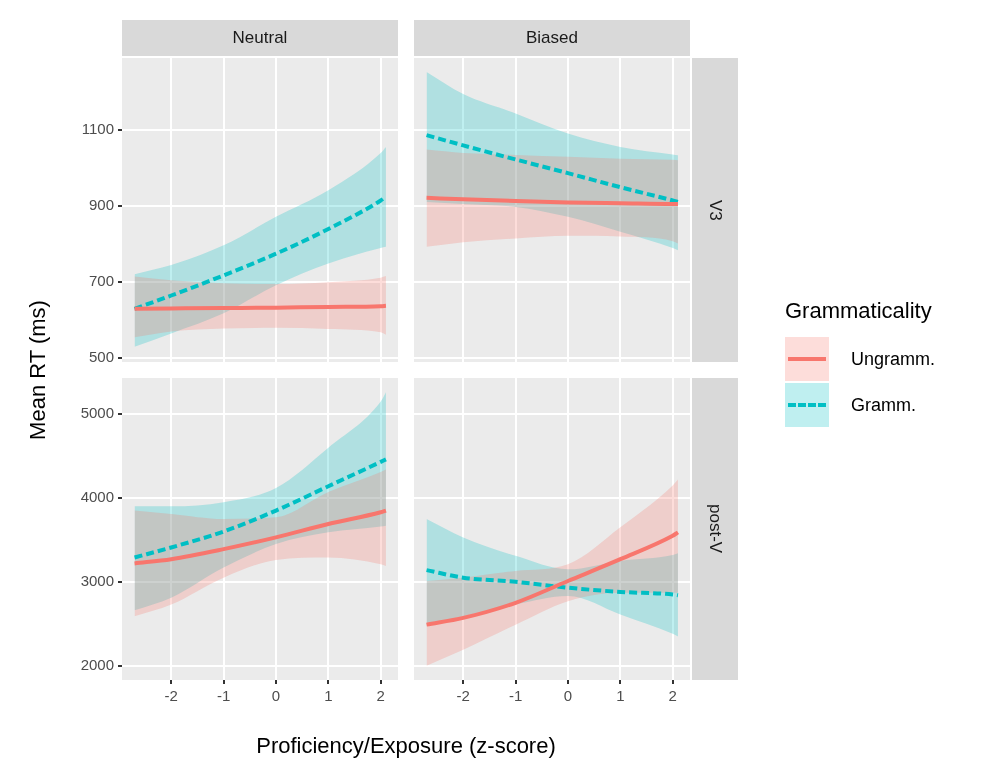 The width and height of the screenshot is (1005, 765). What do you see at coordinates (101, 281) in the screenshot?
I see `y-tick-label: 700` at bounding box center [101, 281].